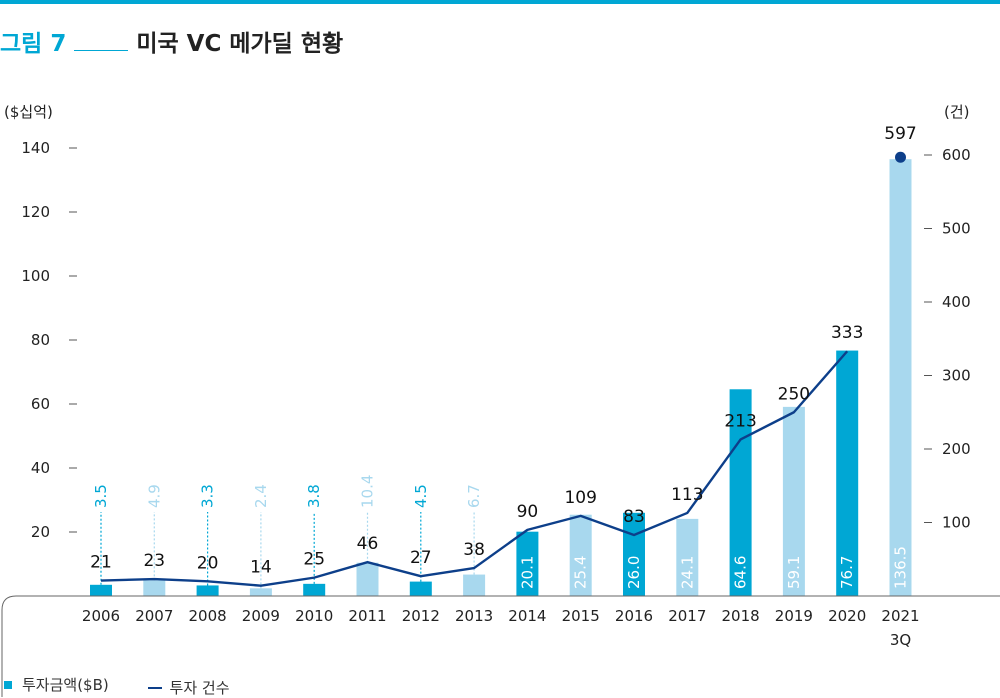 Image resolution: width=1000 pixels, height=698 pixels. Describe the element at coordinates (261, 568) in the screenshot. I see `count-value-label: 14` at that location.